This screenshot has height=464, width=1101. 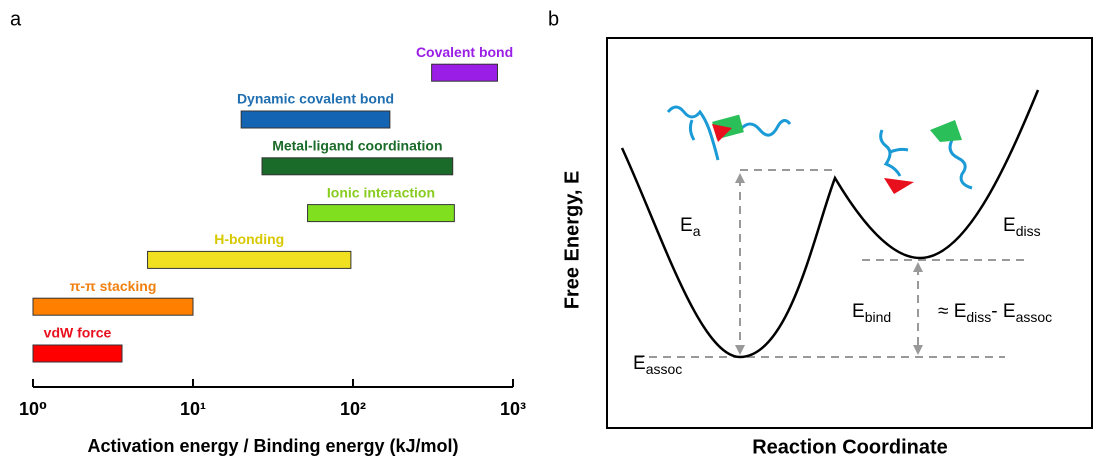 I want to click on bar-label: Ionic interaction, so click(x=381, y=192).